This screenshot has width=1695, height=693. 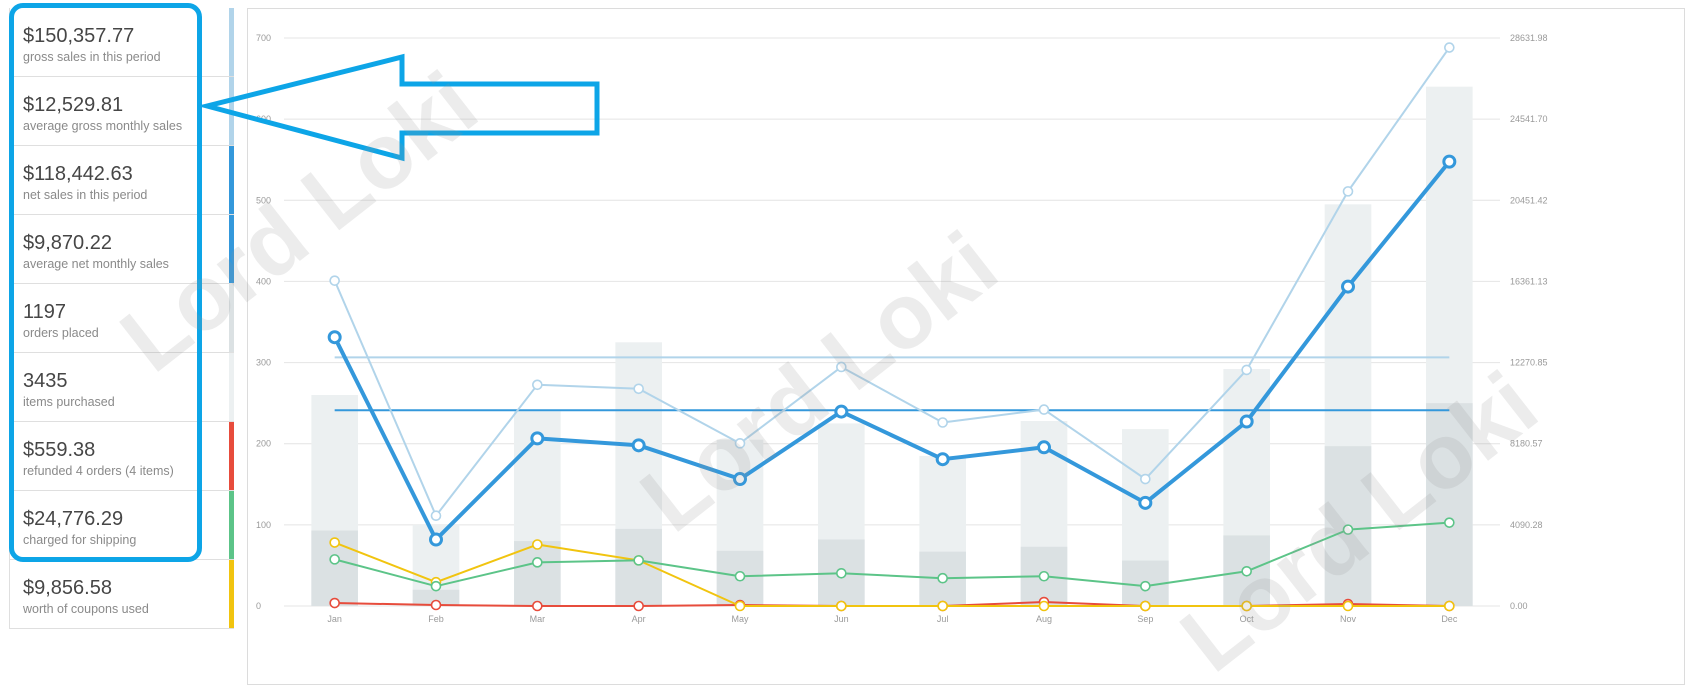 I want to click on legend-item-net-sales: $118,442.63 net sales in this period, so click(x=122, y=180).